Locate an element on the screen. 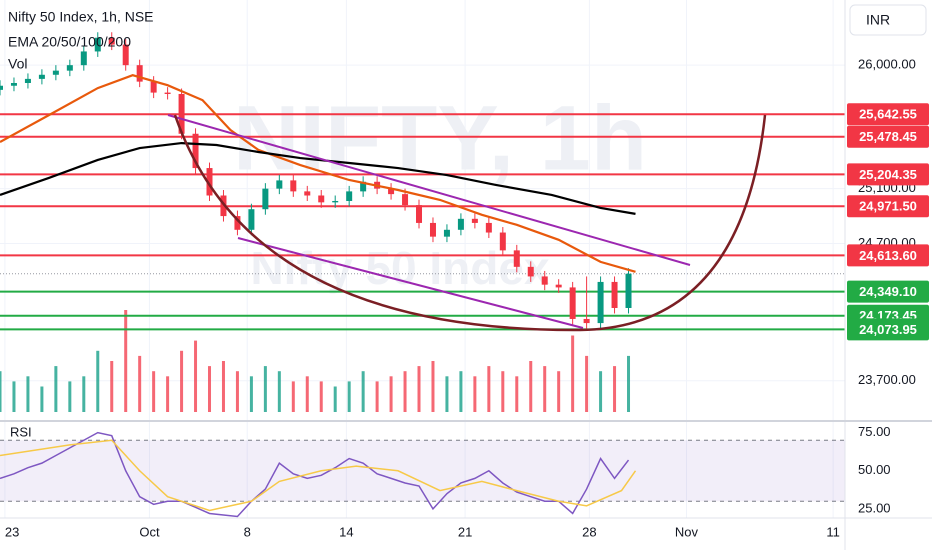 The height and width of the screenshot is (550, 932). rsi-tick-label: 25.00 is located at coordinates (874, 507).